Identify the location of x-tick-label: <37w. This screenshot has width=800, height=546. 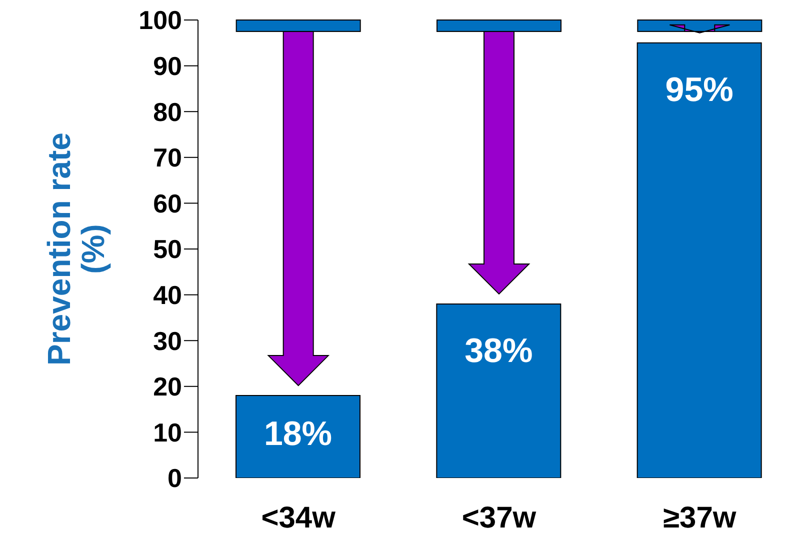
(499, 517).